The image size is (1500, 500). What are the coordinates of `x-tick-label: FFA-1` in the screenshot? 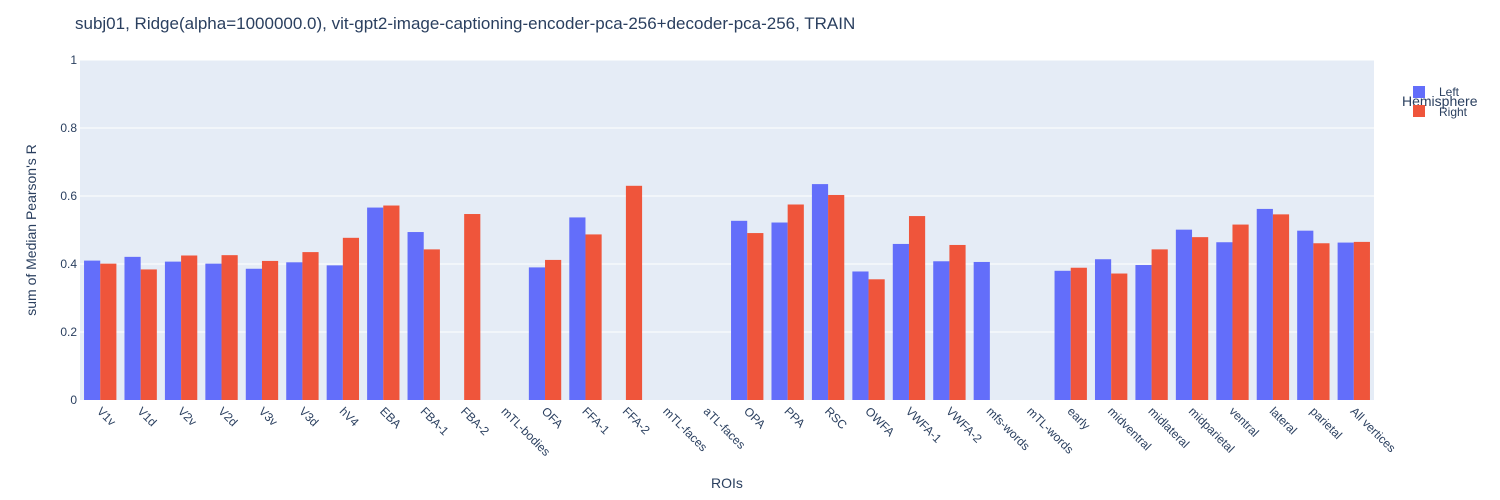 It's located at (595, 420).